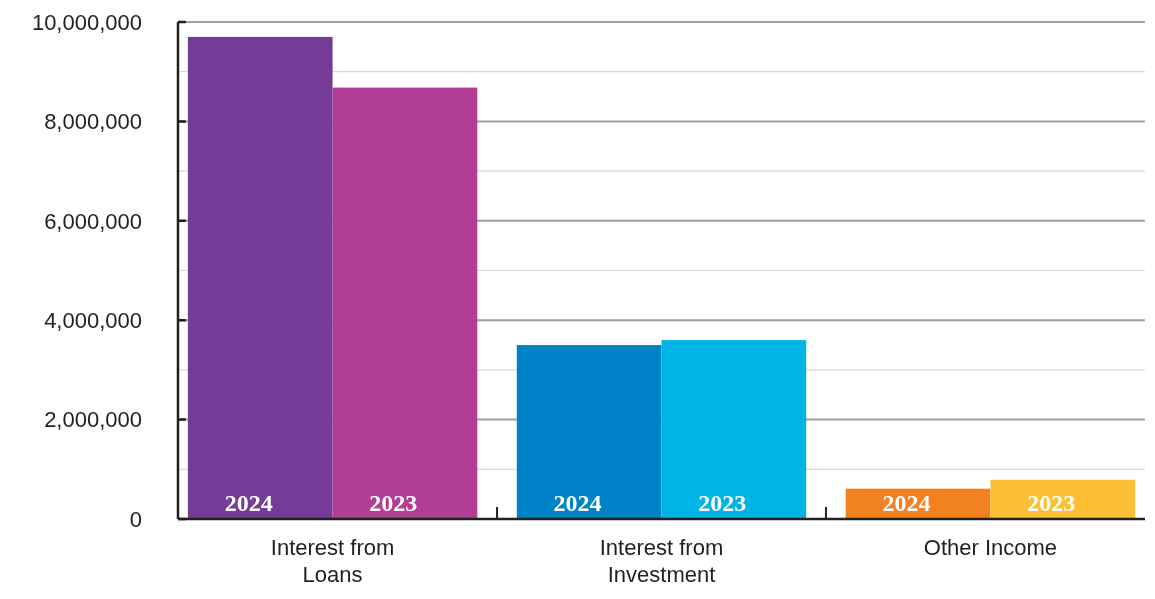  Describe the element at coordinates (332, 561) in the screenshot. I see `x-tick-label: Interest from Loans` at that location.